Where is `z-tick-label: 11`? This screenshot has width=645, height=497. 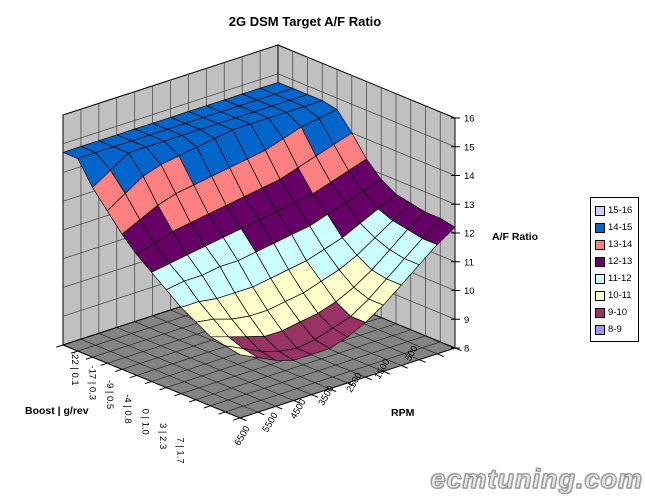
z-tick-label: 11 is located at coordinates (469, 262).